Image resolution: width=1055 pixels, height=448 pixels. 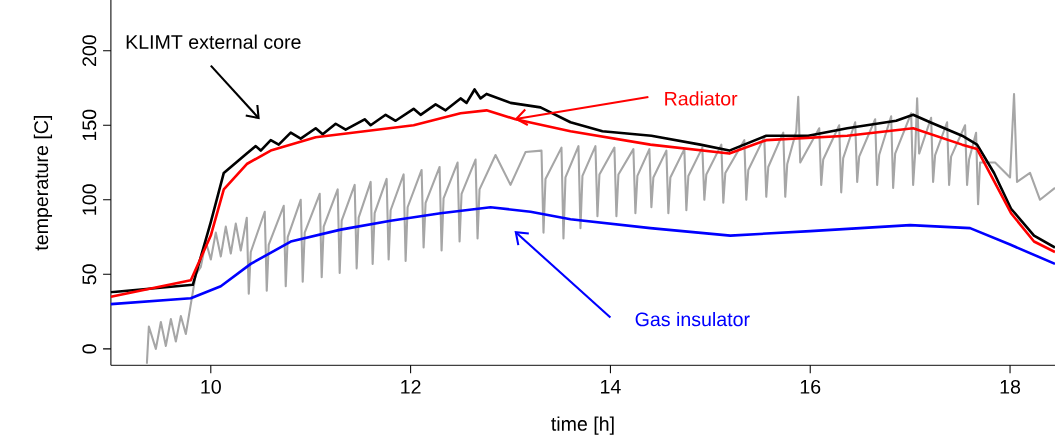 I want to click on y-axis-title: temperature [C], so click(x=43, y=183).